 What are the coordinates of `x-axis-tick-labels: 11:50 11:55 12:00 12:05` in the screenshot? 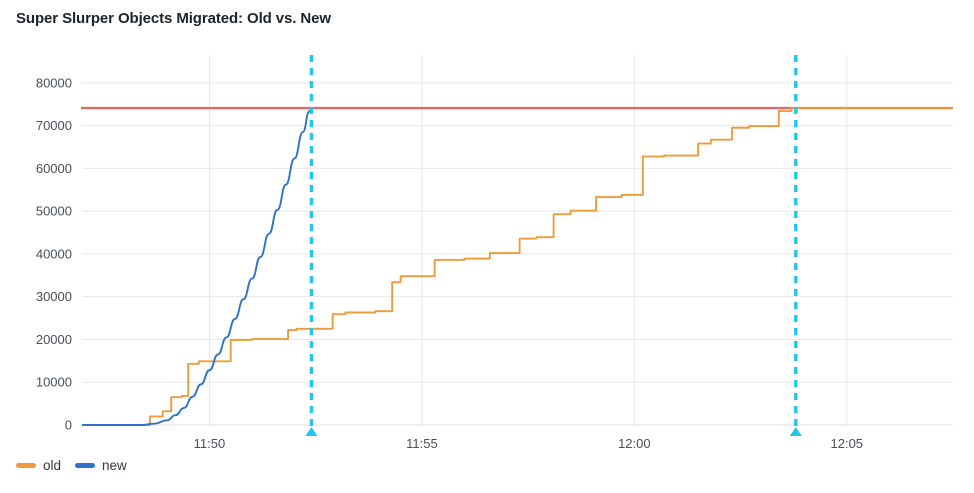 It's located at (528, 443).